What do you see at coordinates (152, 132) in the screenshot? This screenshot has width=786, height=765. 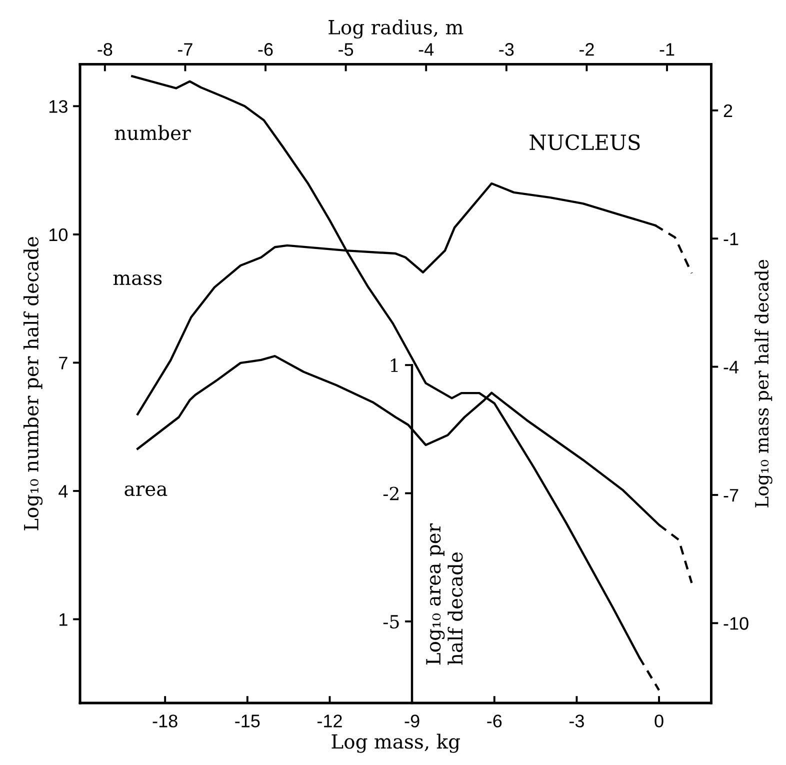 I see `series-label: number` at bounding box center [152, 132].